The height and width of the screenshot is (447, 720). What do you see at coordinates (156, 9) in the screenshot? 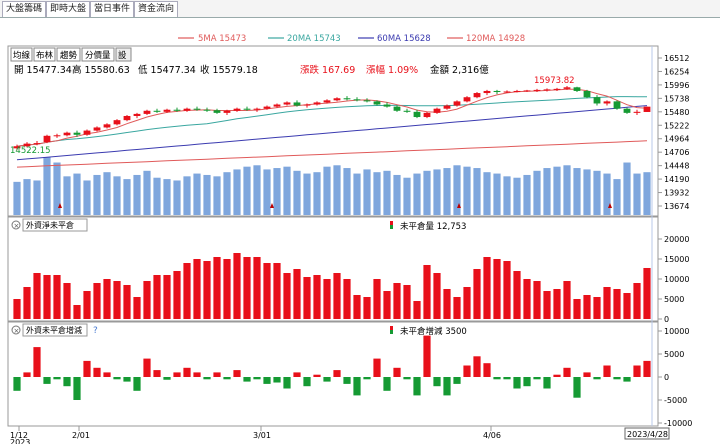
I see `tab-fund-flow: 資金流向` at bounding box center [156, 9].